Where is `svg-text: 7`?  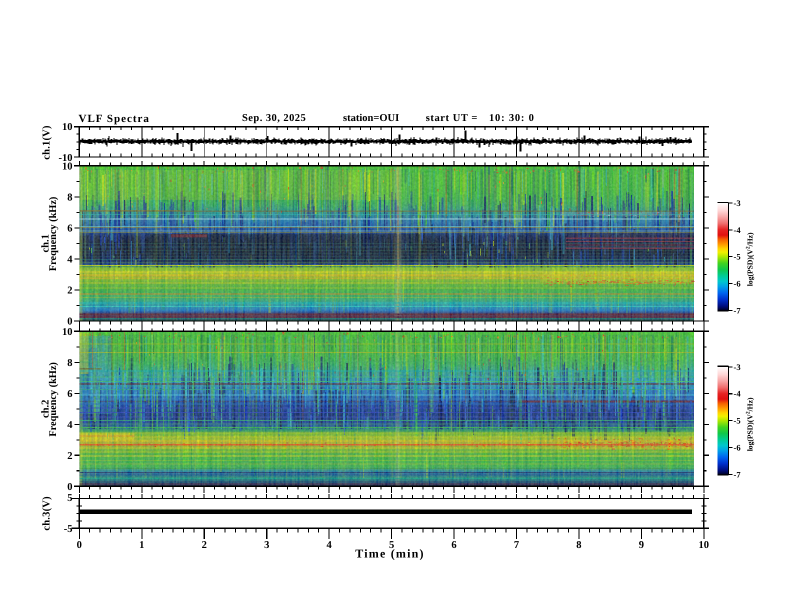
svg-text: 7 is located at coordinates (516, 545).